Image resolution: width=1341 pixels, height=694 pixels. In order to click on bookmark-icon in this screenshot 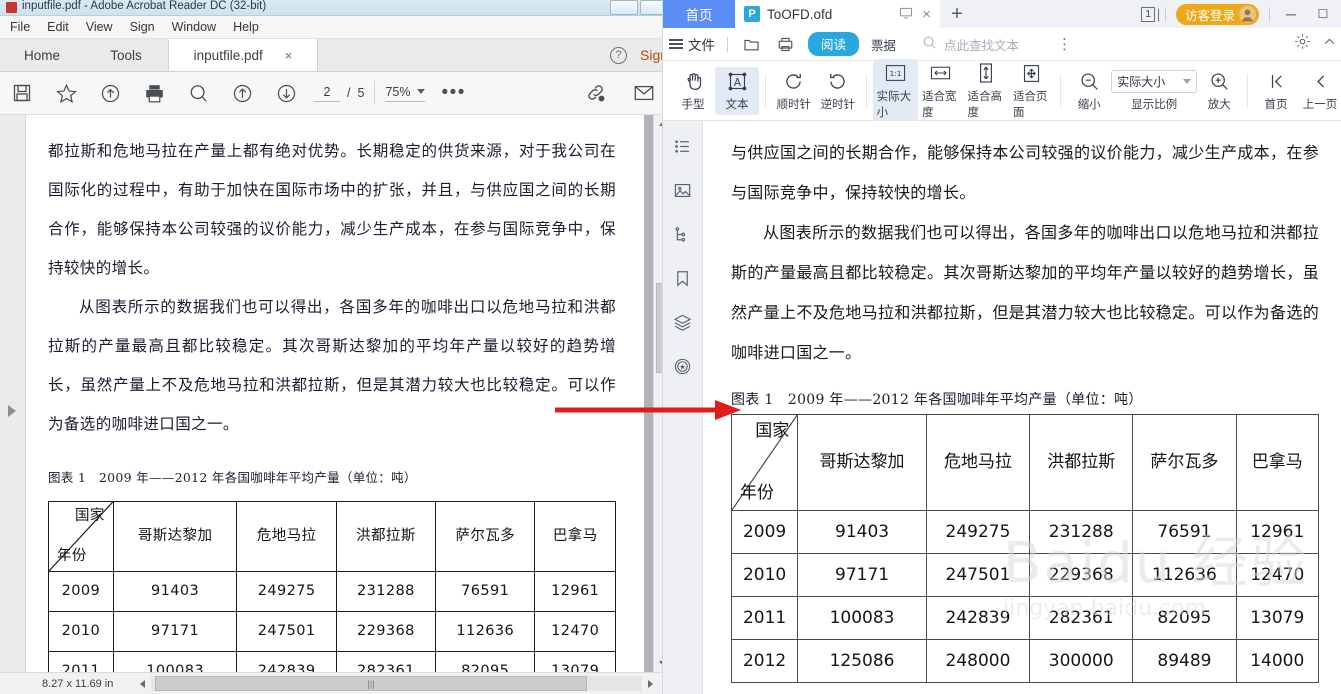, I will do `click(682, 281)`.